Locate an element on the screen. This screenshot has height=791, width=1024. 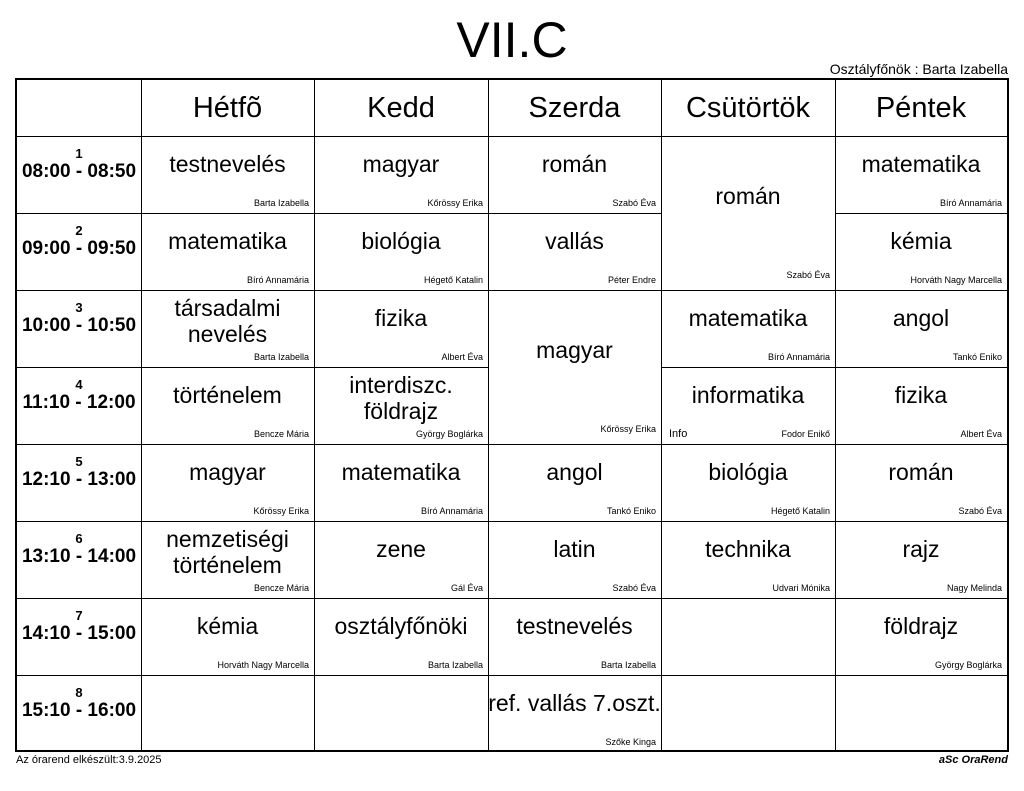
lesson-subject: interdiszc. földrajz is located at coordinates (401, 397).